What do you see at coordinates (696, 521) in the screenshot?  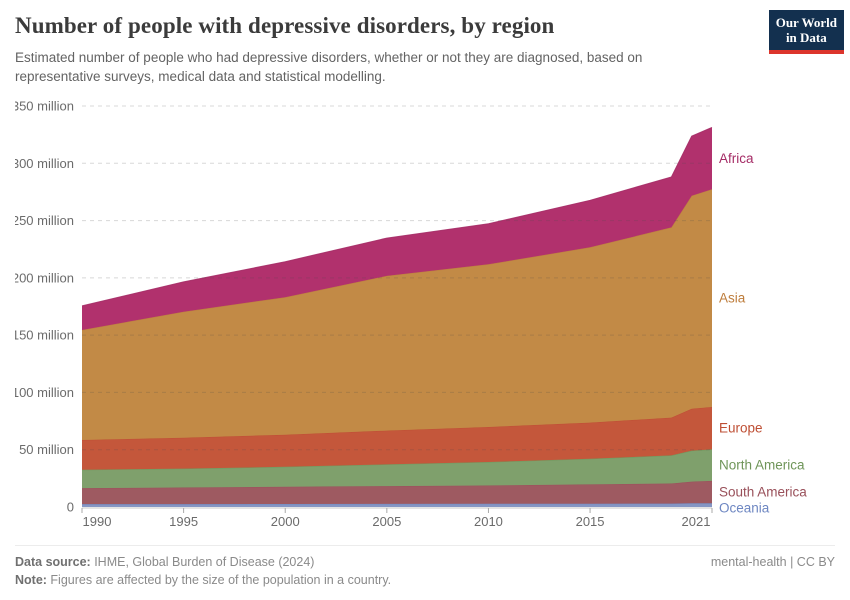 I see `x-tick-label: 2021` at bounding box center [696, 521].